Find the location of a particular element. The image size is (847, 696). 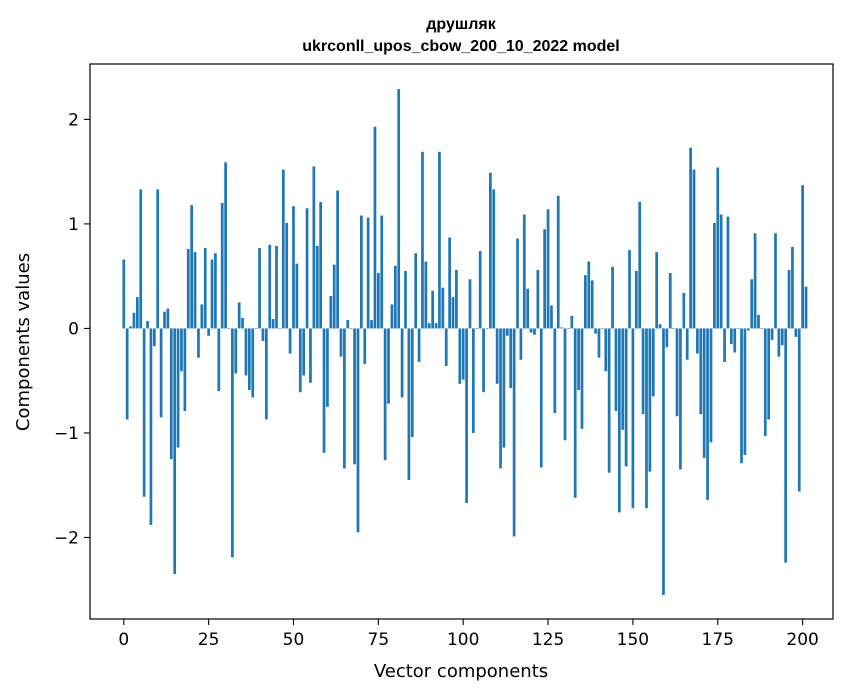

chart-title-line2: ukrconll_upos_cbow_200_10_2022 model is located at coordinates (460, 46).